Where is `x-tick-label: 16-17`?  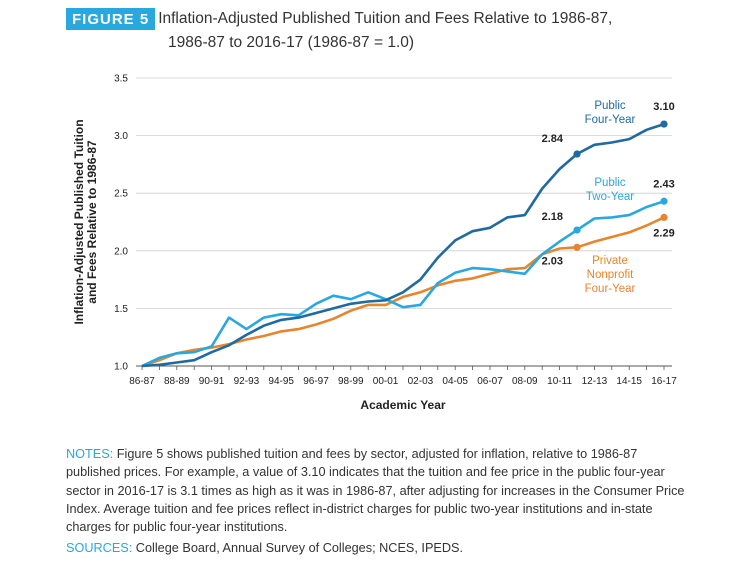
x-tick-label: 16-17 is located at coordinates (664, 381).